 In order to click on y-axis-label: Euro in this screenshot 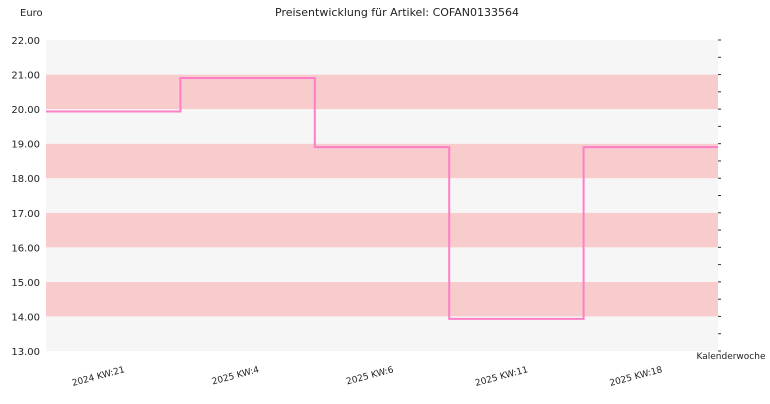, I will do `click(31, 13)`.